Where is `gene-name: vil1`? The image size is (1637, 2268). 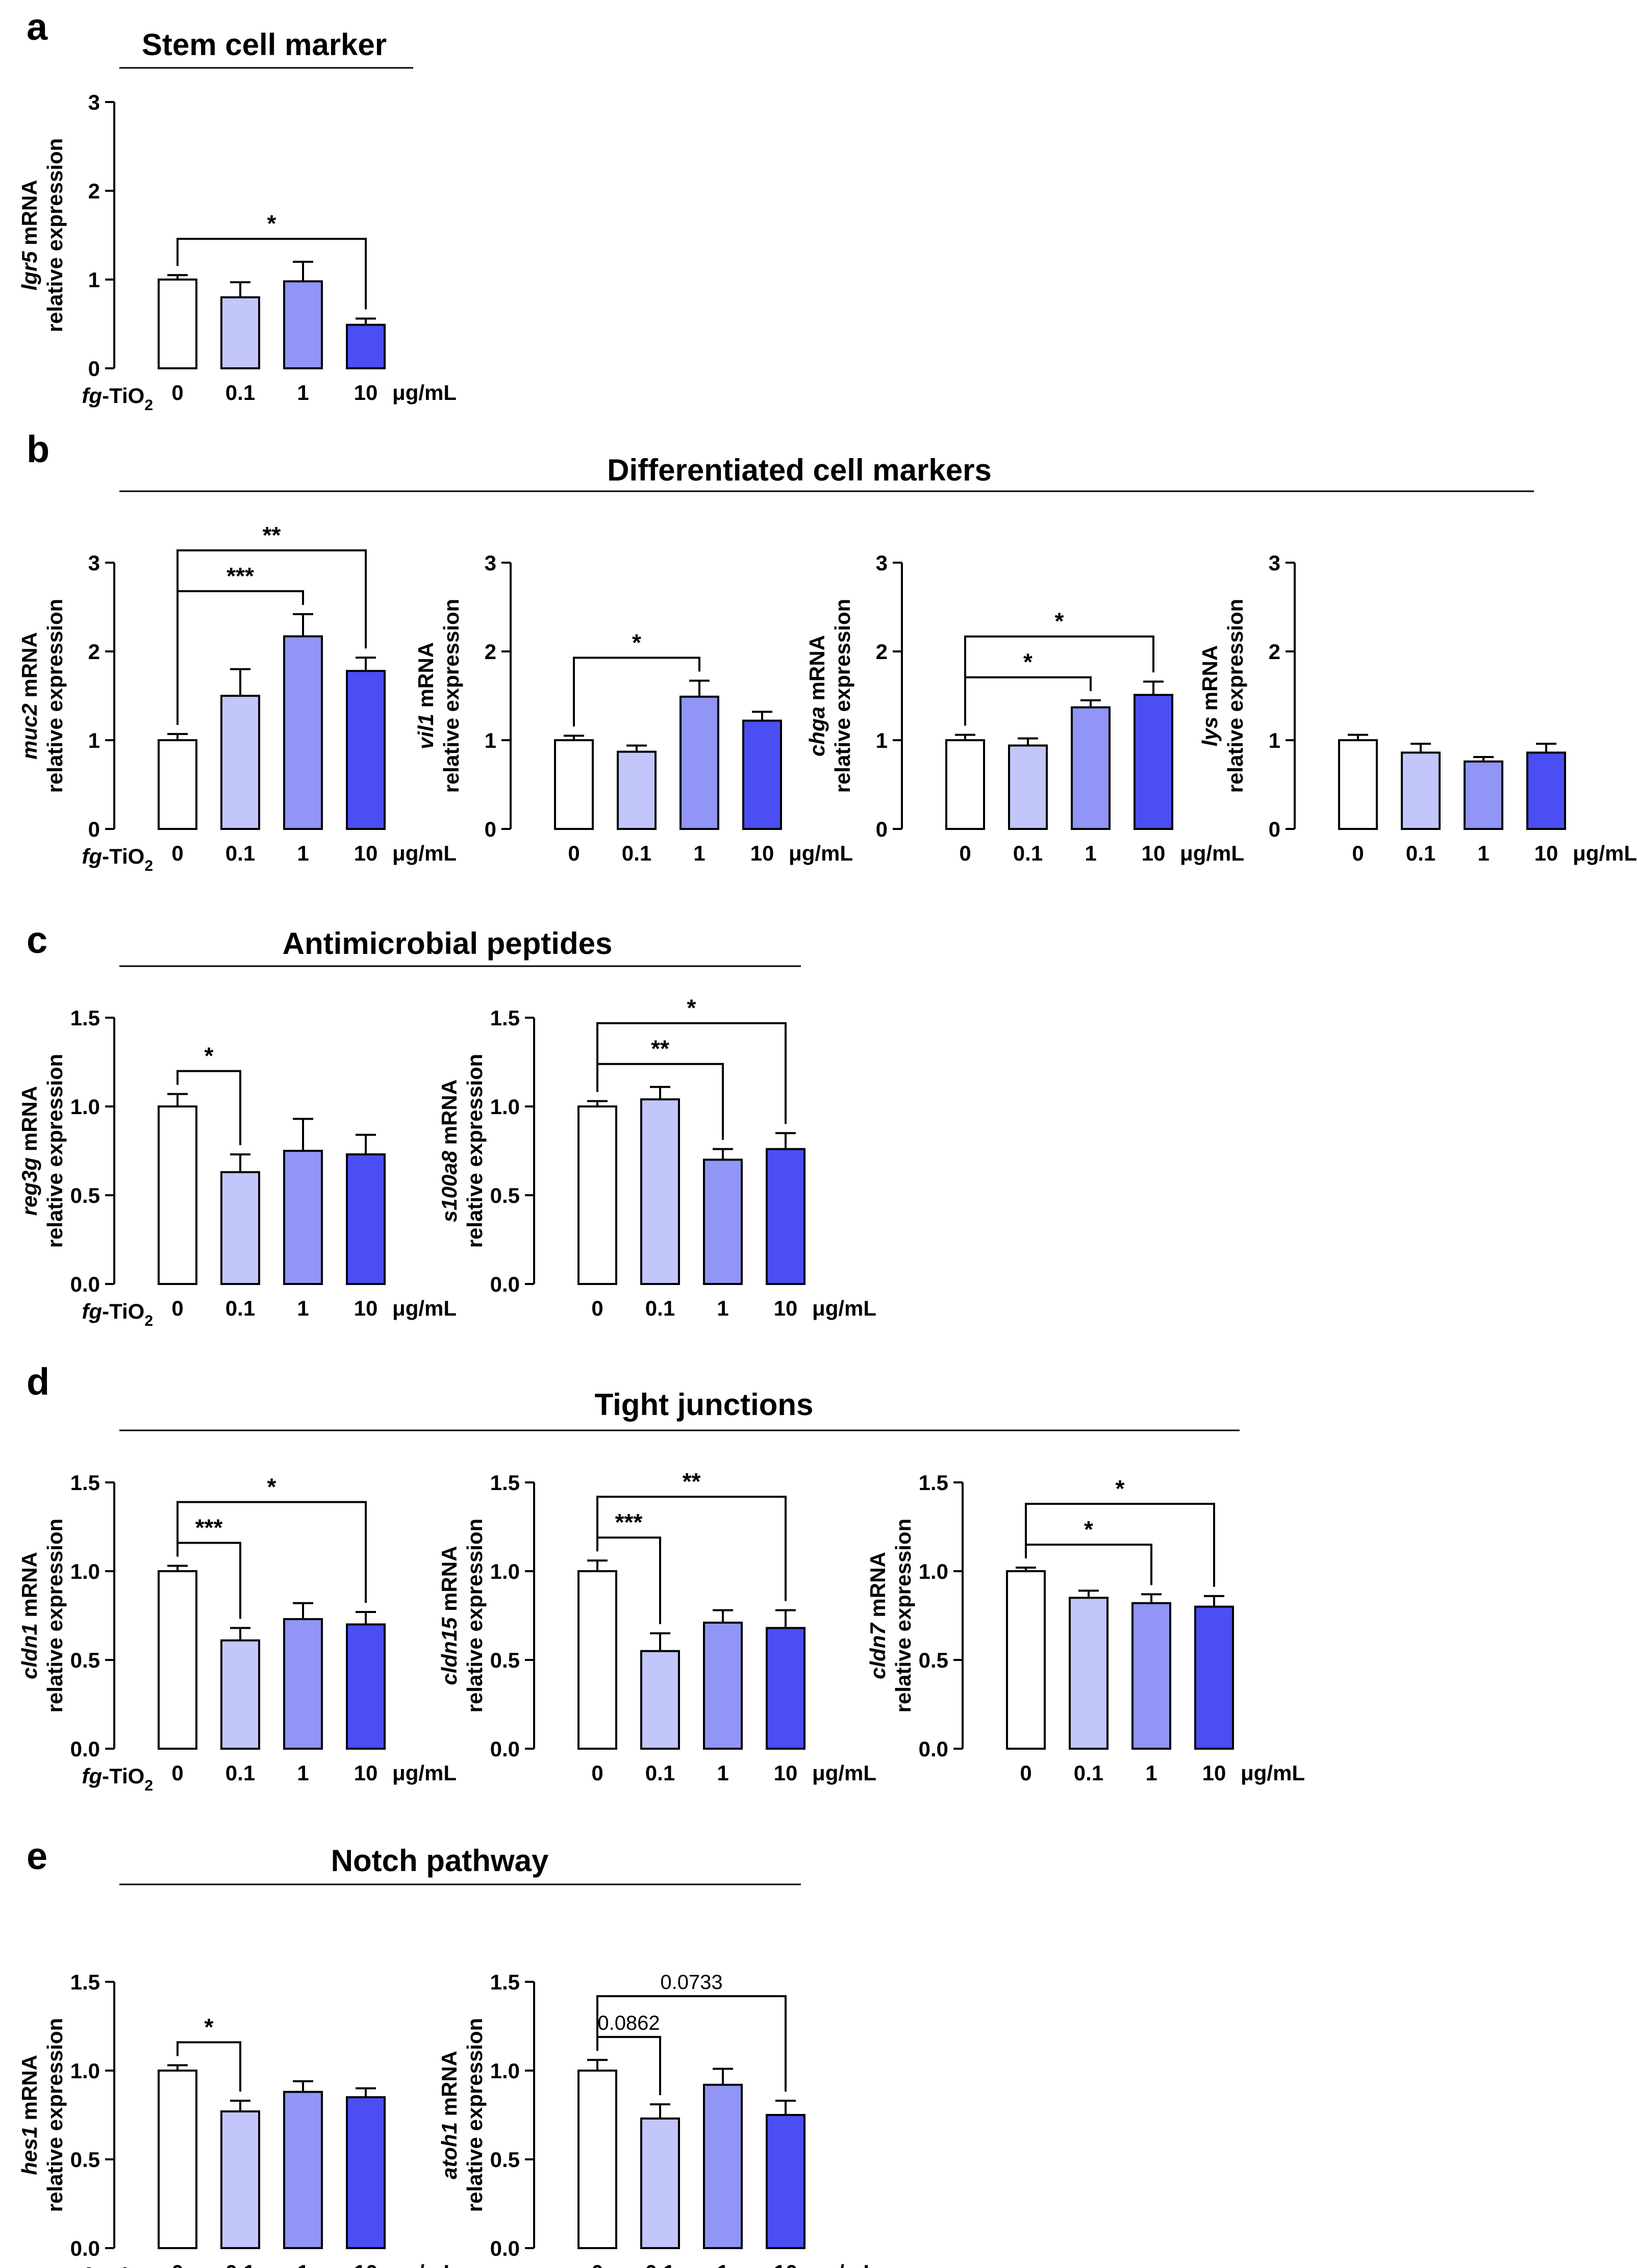
gene-name: vil1 is located at coordinates (426, 731).